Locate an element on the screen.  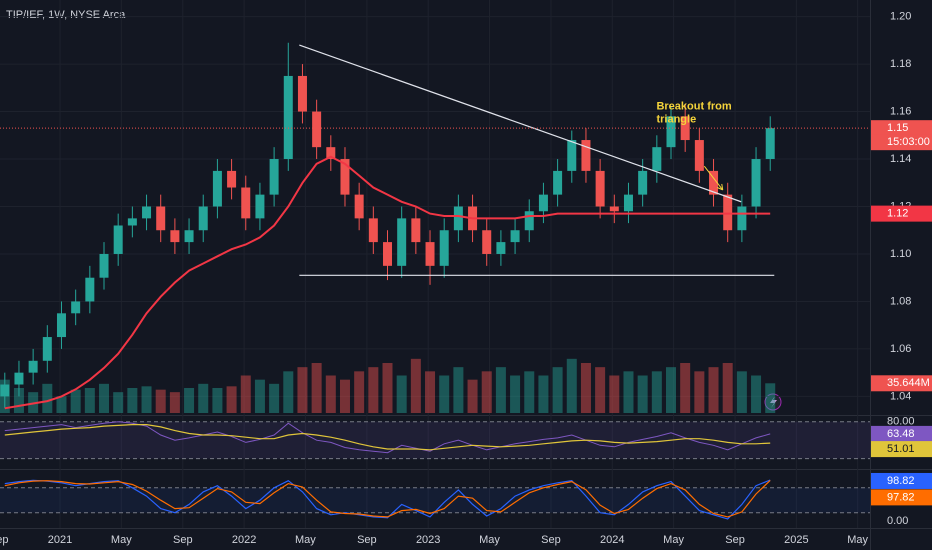
rsi-line is located at coordinates (387, 437).